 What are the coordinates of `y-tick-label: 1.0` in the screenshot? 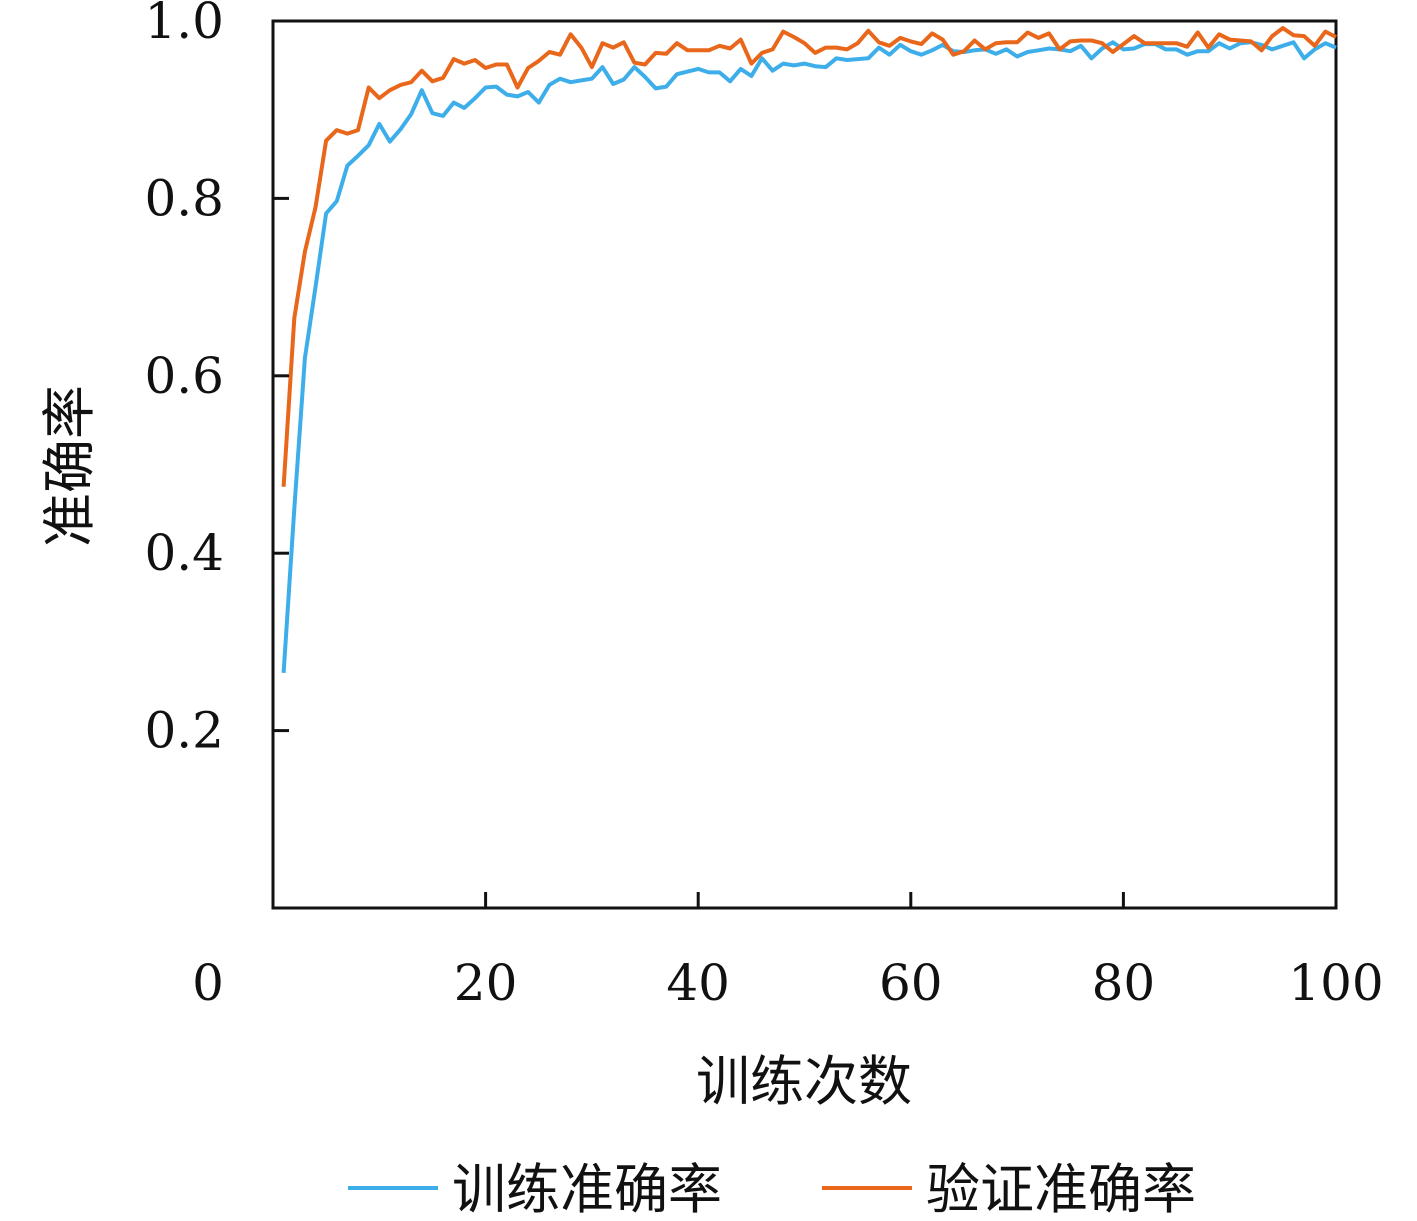 It's located at (184, 25).